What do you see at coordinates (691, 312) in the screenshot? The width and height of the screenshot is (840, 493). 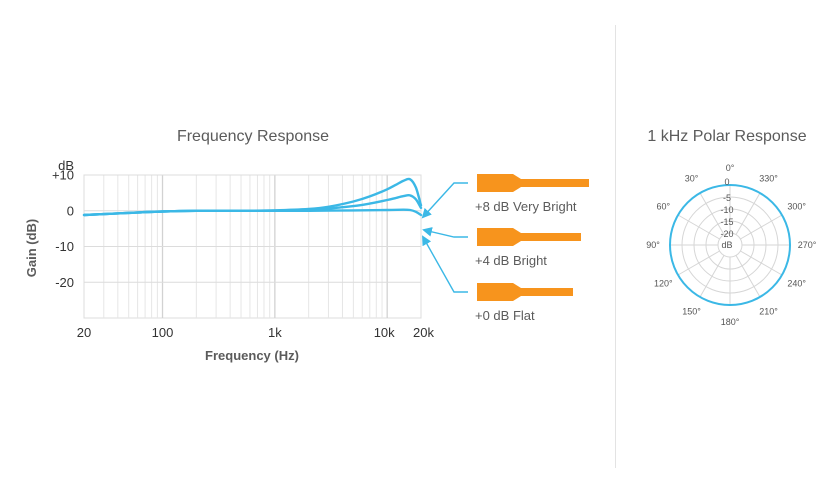 I see `polar-angle-label: 150°` at bounding box center [691, 312].